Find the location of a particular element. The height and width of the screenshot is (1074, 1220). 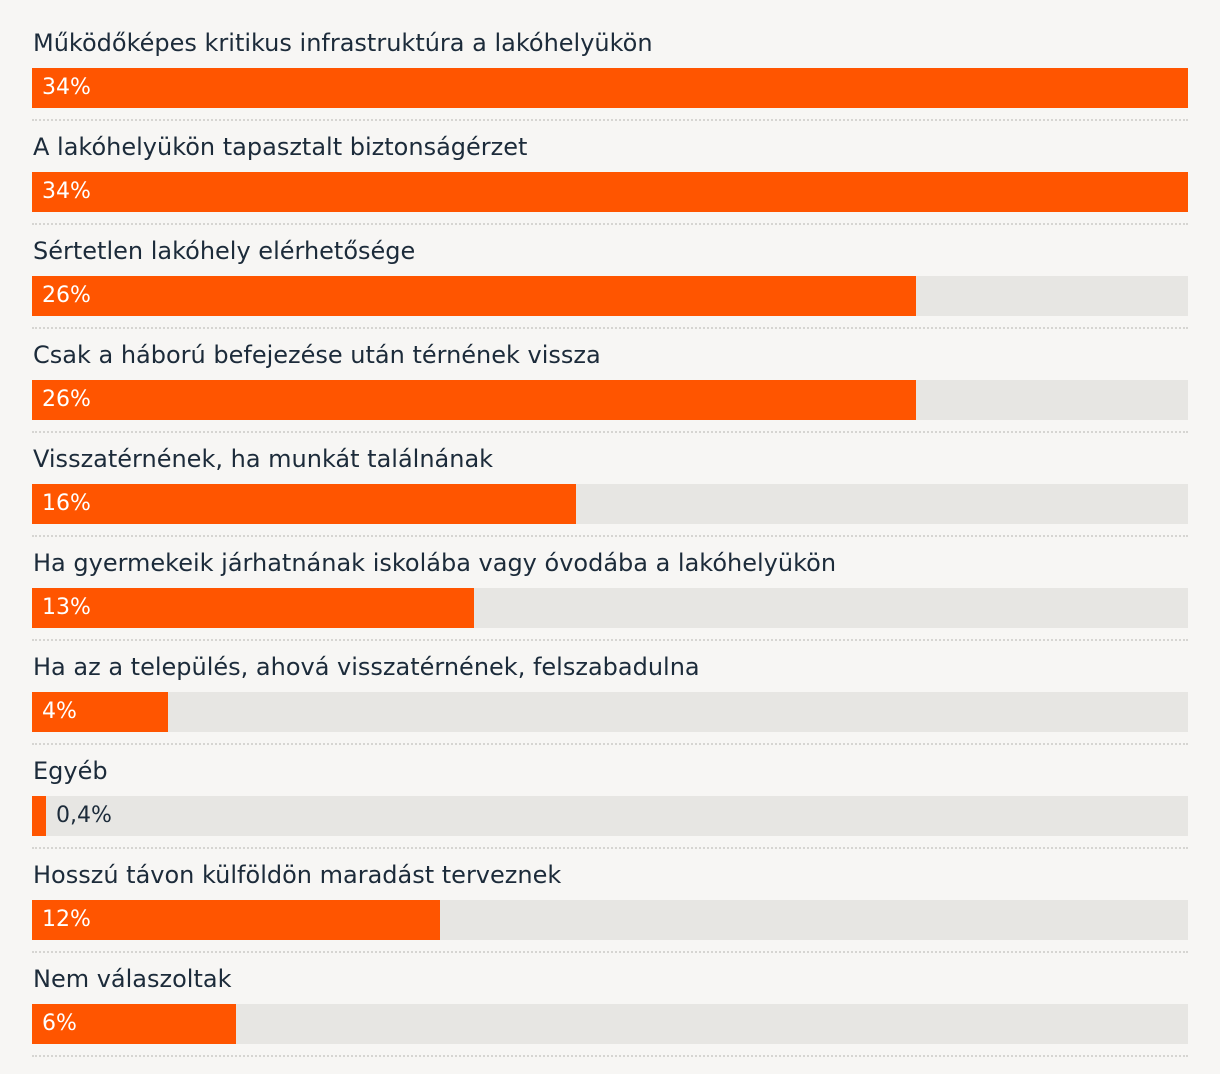

bar-row: Egyéb 0,4% is located at coordinates (610, 806).